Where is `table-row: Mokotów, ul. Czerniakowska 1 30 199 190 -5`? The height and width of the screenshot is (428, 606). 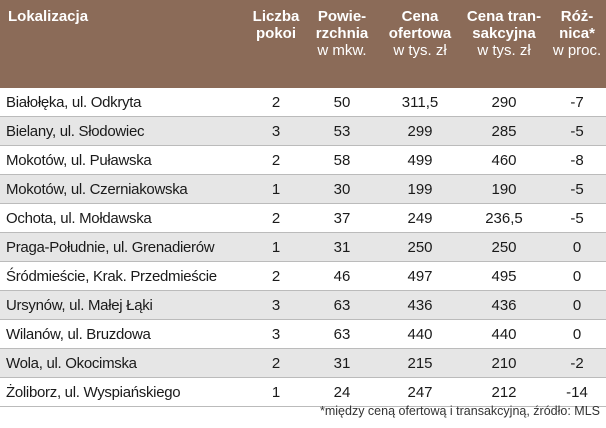
table-row: Mokotów, ul. Czerniakowska 1 30 199 190 -5 is located at coordinates (303, 189).